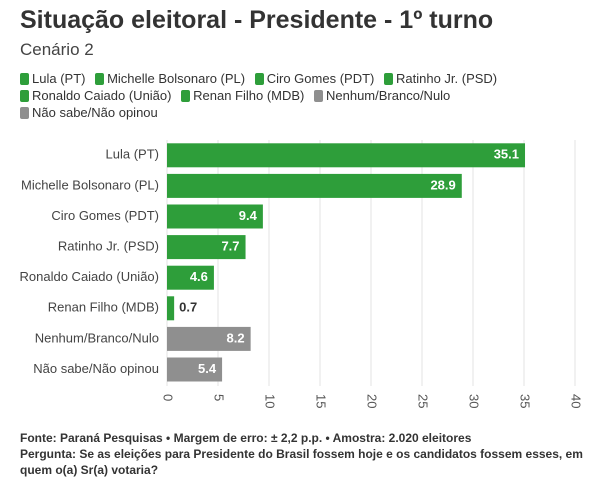 This screenshot has width=600, height=488. Describe the element at coordinates (236, 337) in the screenshot. I see `data-label: 8.2` at that location.